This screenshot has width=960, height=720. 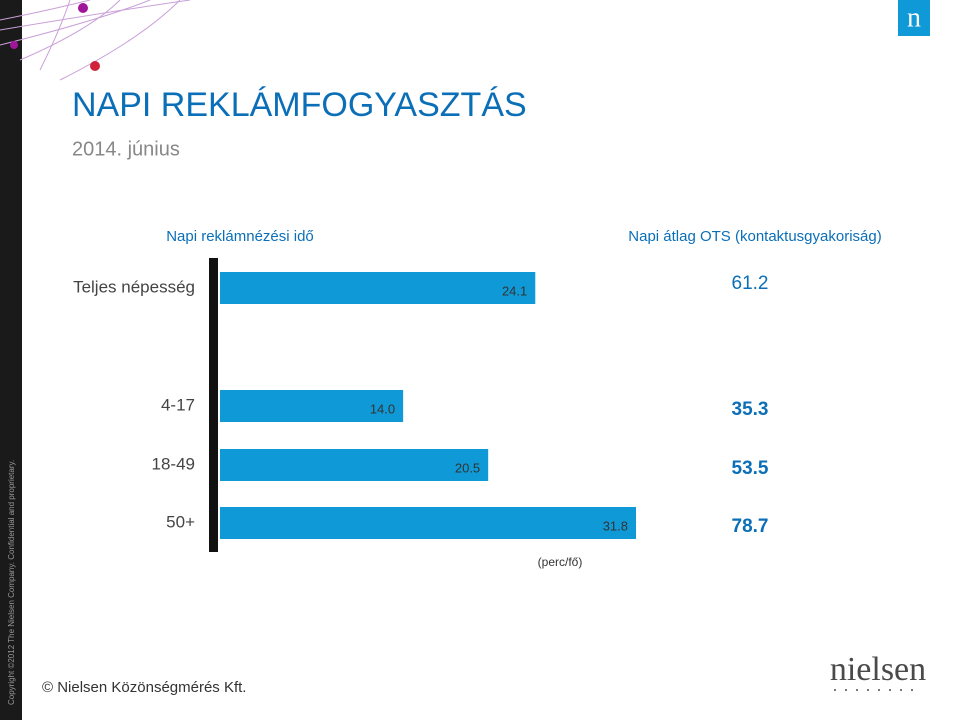 I want to click on chart-title: Napi reklámnézési idő, so click(x=240, y=236).